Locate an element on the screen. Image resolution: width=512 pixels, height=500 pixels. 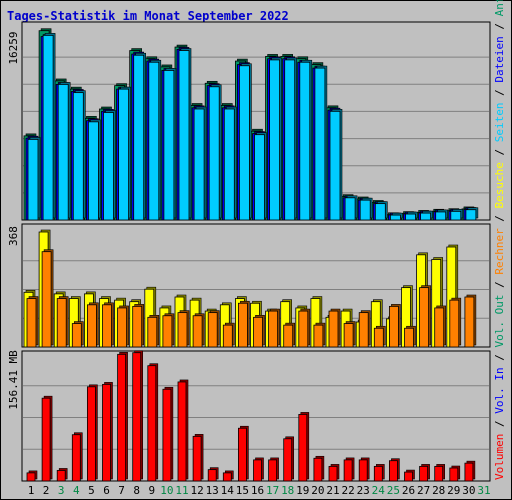
x-tick-label: 8 is located at coordinates (136, 490).